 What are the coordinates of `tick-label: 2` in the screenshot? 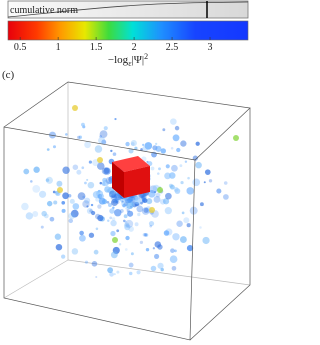 It's located at (134, 47).